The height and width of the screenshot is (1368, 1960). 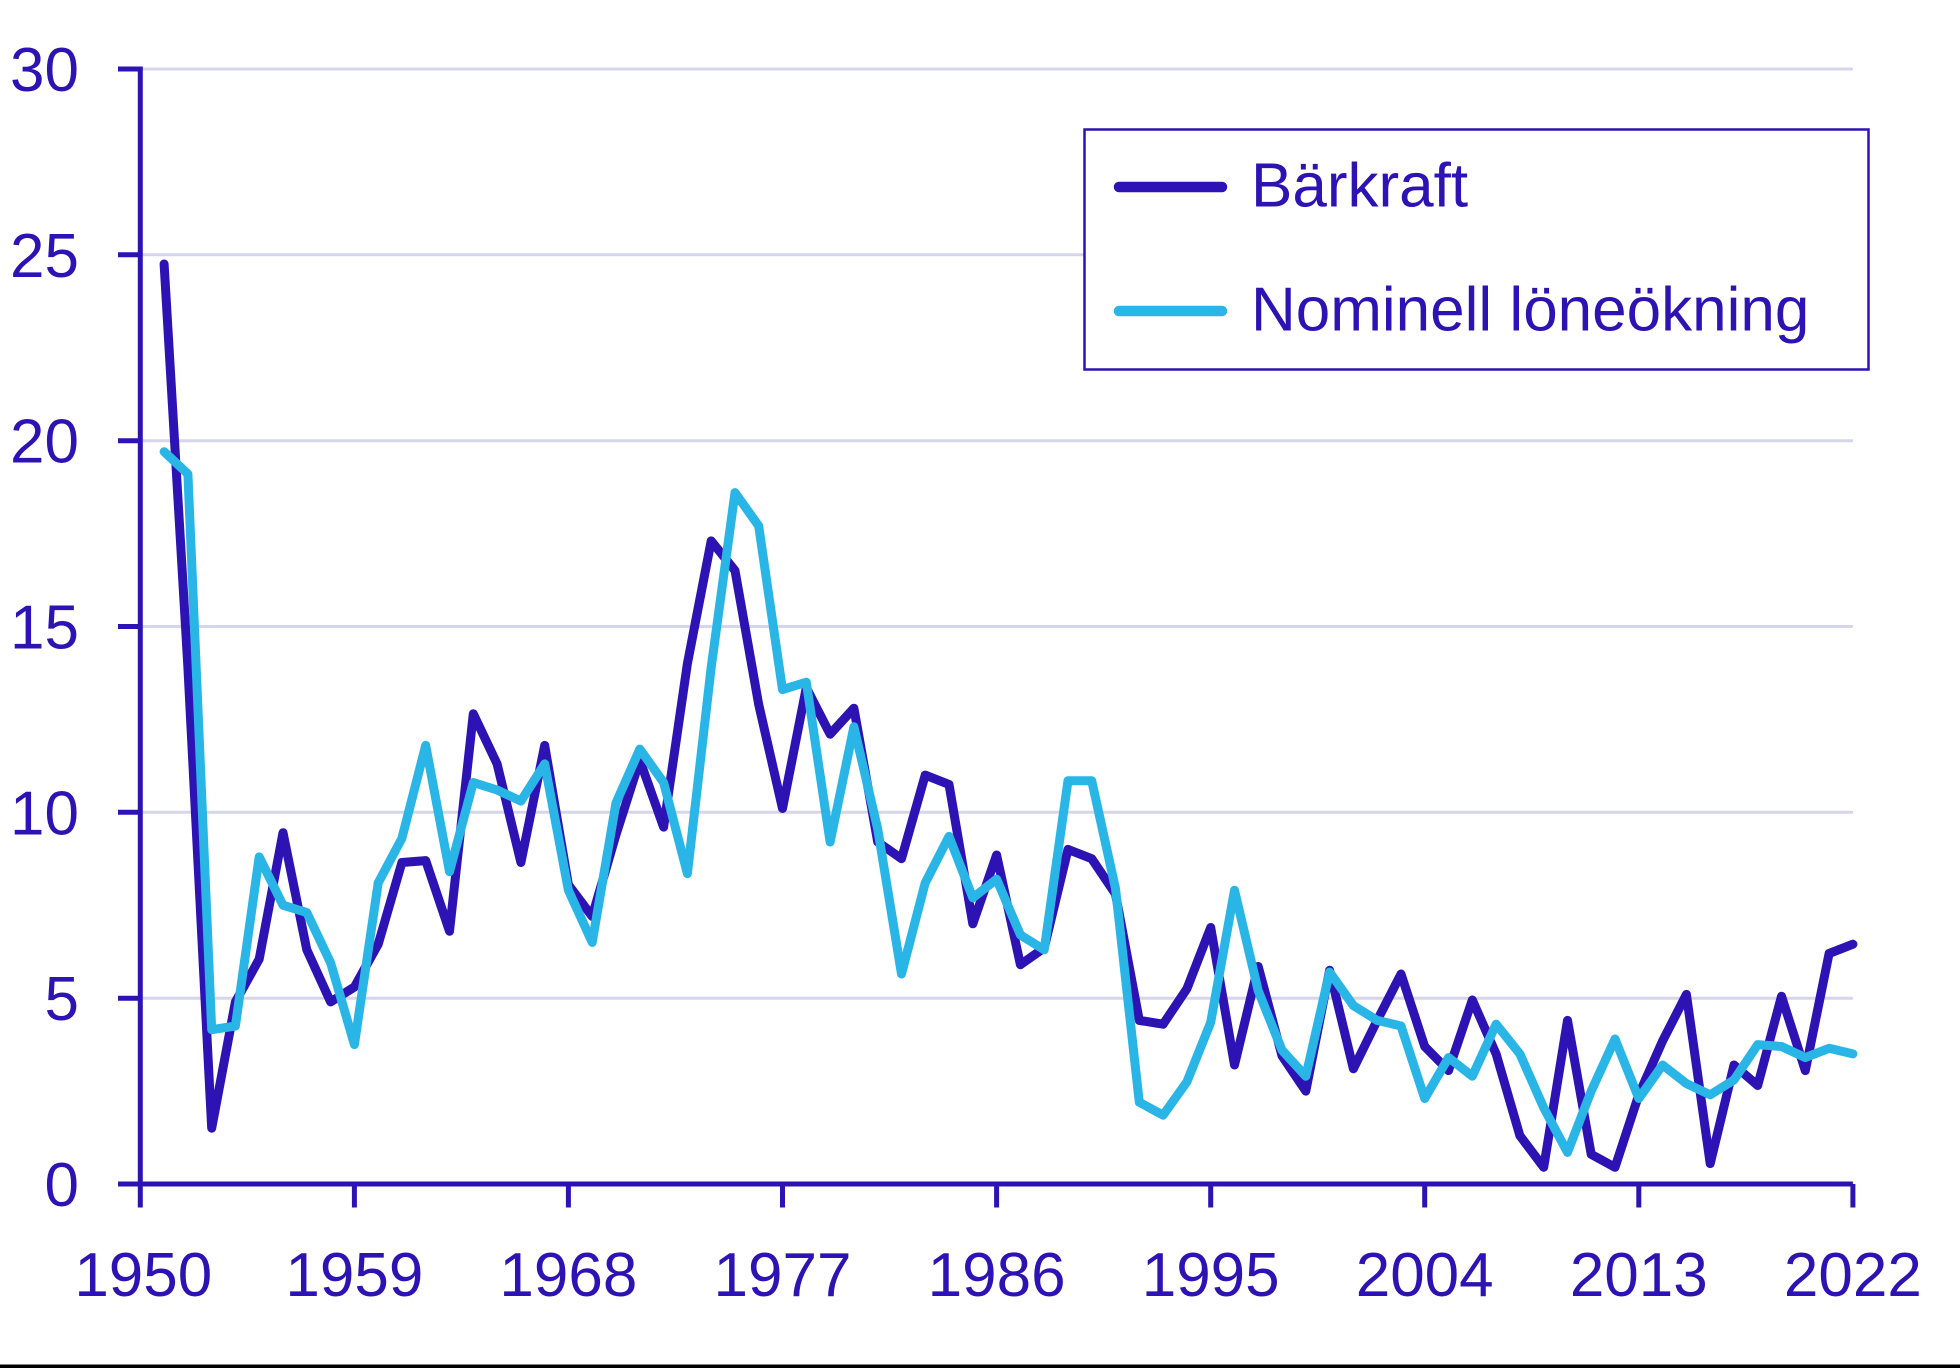 What do you see at coordinates (783, 1275) in the screenshot?
I see `svg-text: 1977` at bounding box center [783, 1275].